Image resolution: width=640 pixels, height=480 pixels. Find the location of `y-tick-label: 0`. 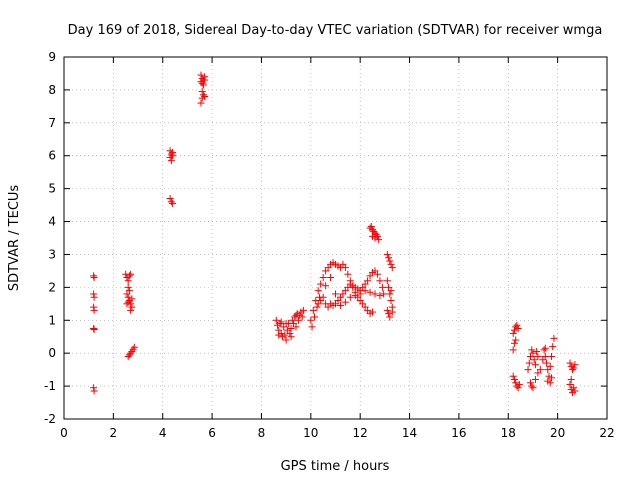

y-tick-label: 0 is located at coordinates (52, 353).